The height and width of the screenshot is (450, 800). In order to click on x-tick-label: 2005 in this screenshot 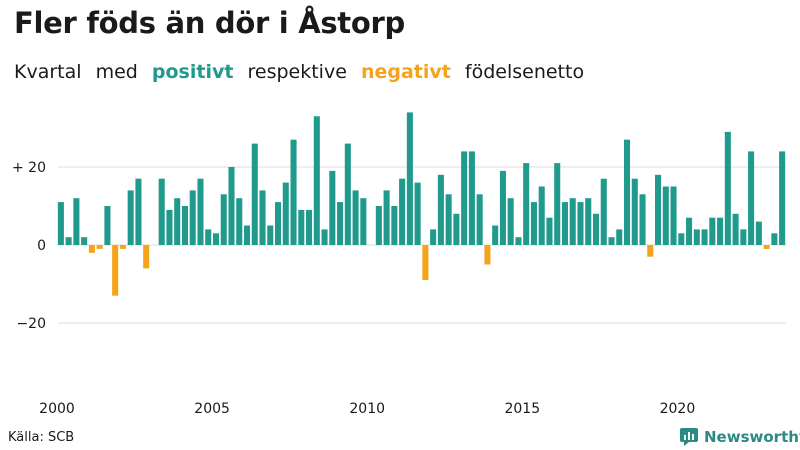, I will do `click(212, 409)`.